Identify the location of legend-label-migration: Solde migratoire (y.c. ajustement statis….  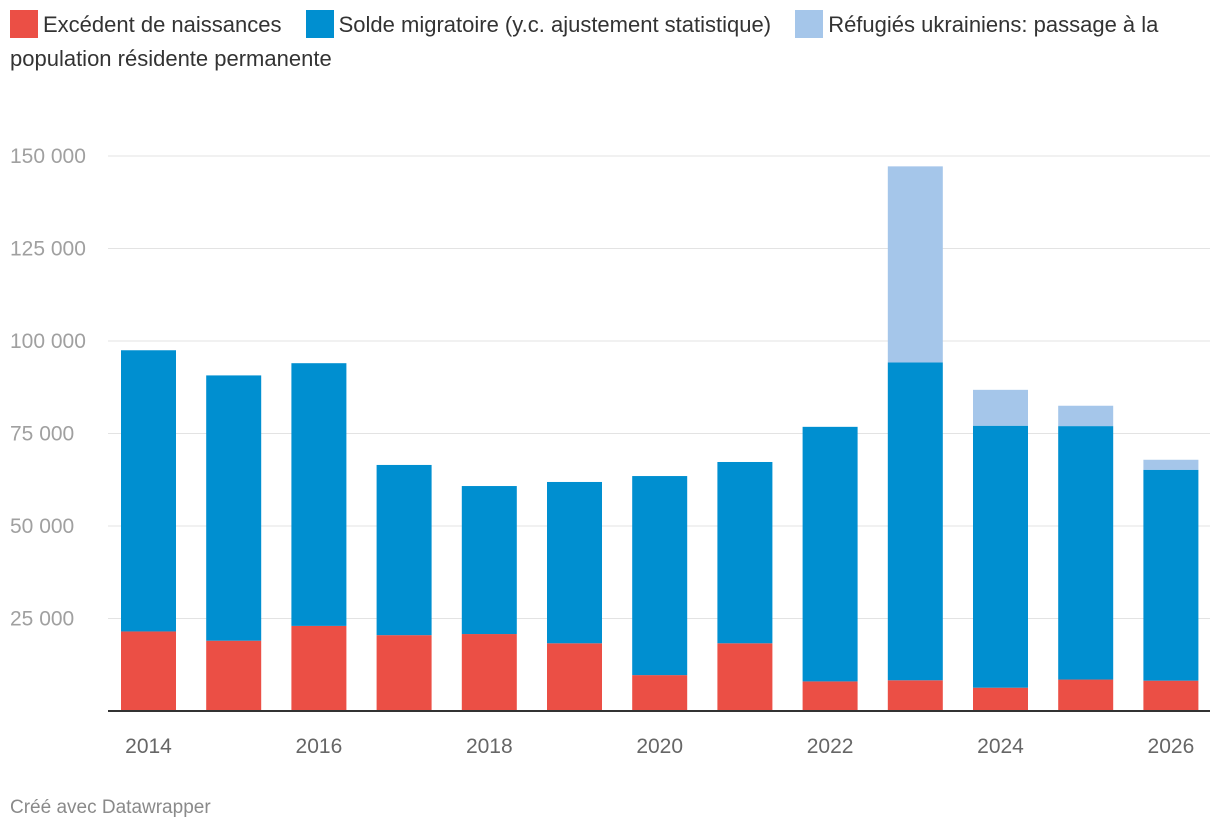
(555, 24).